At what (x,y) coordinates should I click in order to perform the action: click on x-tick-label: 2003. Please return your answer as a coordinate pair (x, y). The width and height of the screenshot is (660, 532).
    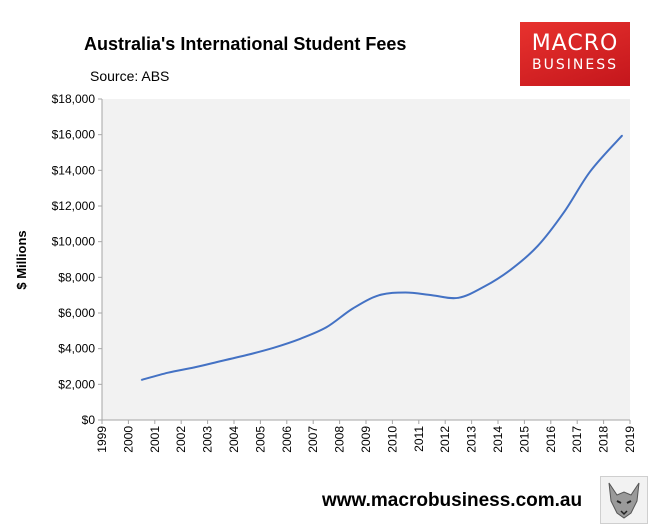
    Looking at the image, I should click on (208, 439).